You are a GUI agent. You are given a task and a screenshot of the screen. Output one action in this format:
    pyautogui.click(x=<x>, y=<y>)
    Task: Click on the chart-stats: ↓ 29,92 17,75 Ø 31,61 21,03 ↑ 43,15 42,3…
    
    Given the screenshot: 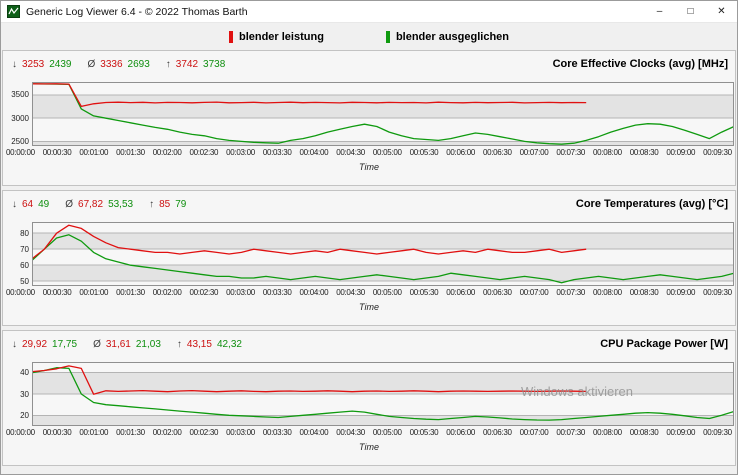 What is the action you would take?
    pyautogui.click(x=132, y=344)
    